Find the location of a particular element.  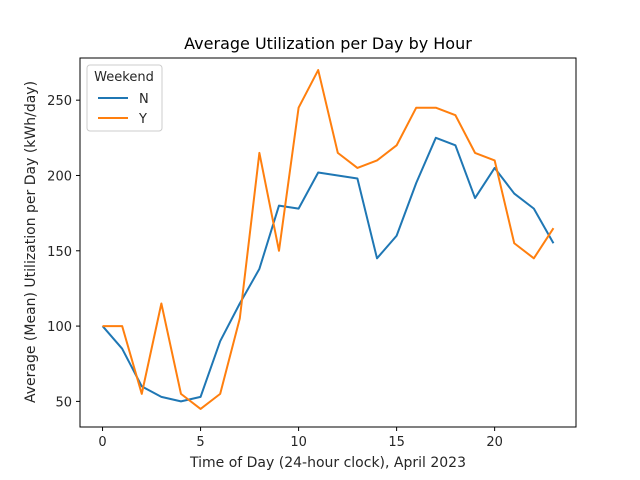

x-tick-label: 0 is located at coordinates (102, 442).